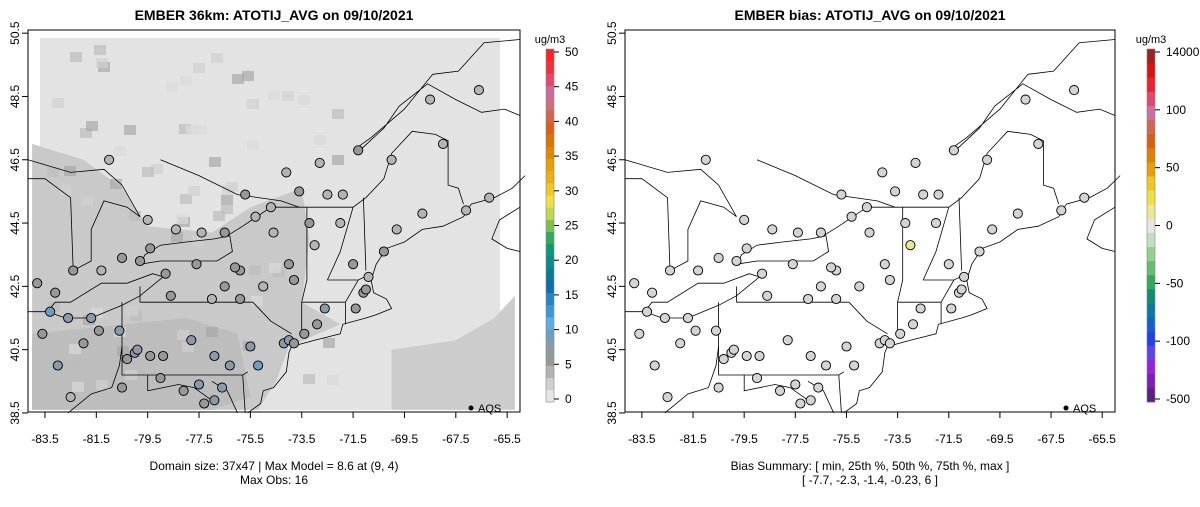 The image size is (1200, 507). What do you see at coordinates (949, 439) in the screenshot?
I see `x-tick-label: -71.5` at bounding box center [949, 439].